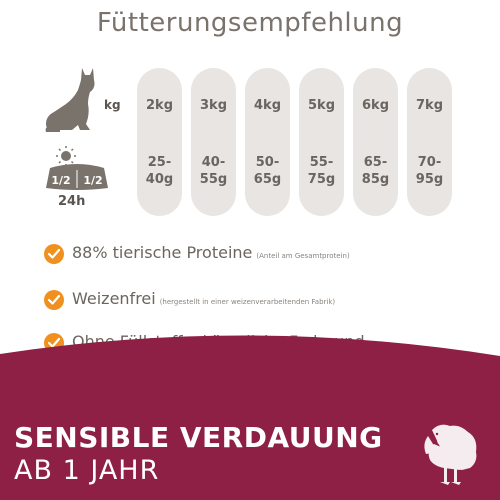 This screenshot has width=500, height=500. Describe the element at coordinates (375, 142) in the screenshot. I see `feeding-column: 6kg 65- 85g` at that location.